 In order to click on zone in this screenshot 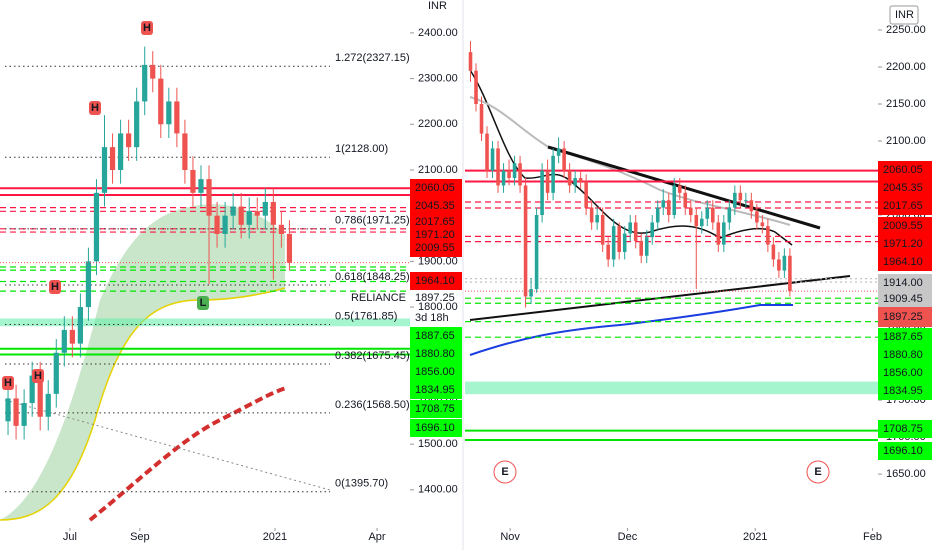, I will do `click(671, 388)`.